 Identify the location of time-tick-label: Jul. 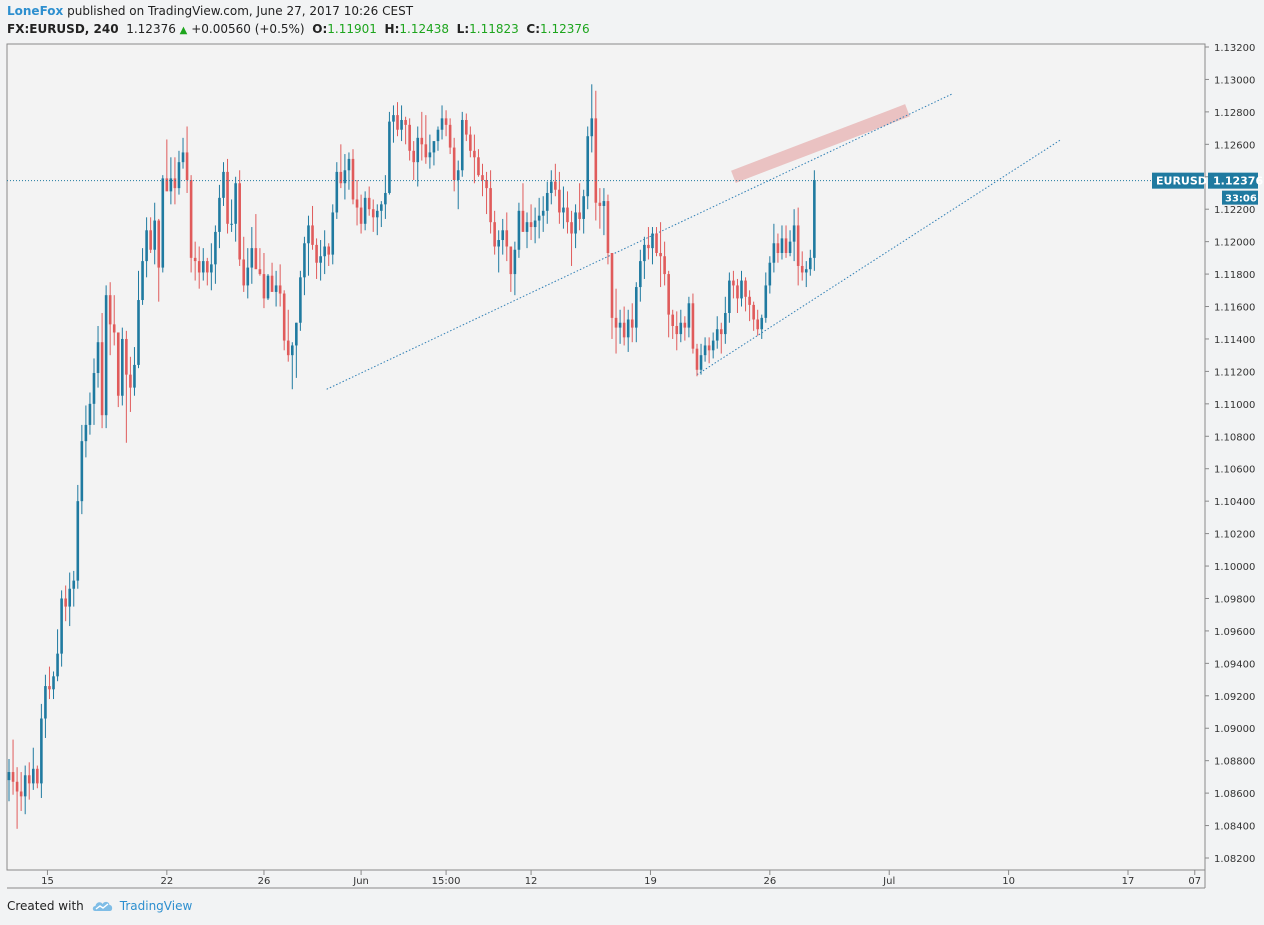
(888, 881).